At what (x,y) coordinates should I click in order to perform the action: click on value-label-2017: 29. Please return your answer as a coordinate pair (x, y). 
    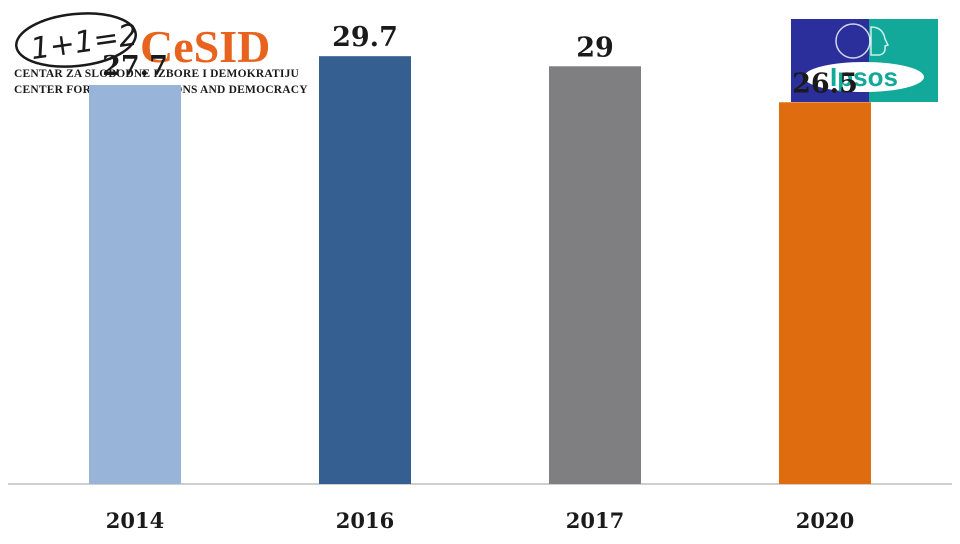
    Looking at the image, I should click on (595, 47).